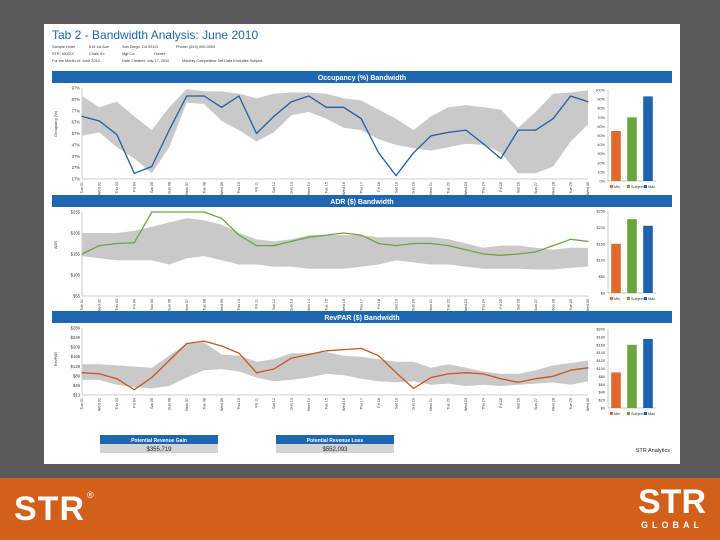  I want to click on revpar-legend-label: Max, so click(651, 414).